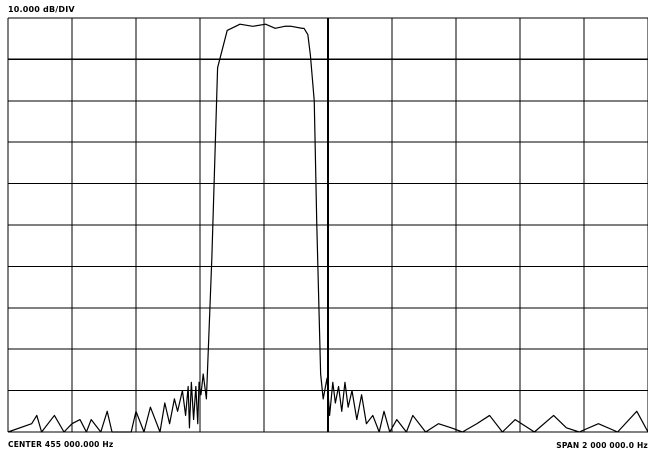 Image resolution: width=648 pixels, height=452 pixels. What do you see at coordinates (61, 444) in the screenshot?
I see `center-frequency-label: CENTER 455 000.000 Hz` at bounding box center [61, 444].